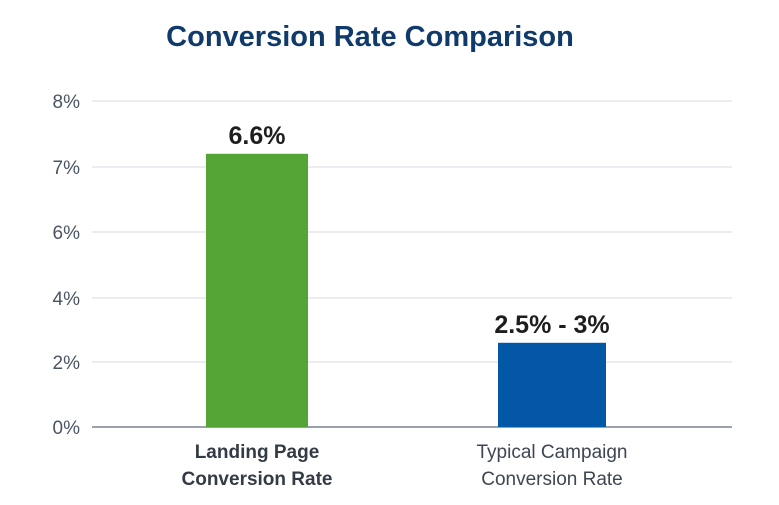  What do you see at coordinates (67, 428) in the screenshot?
I see `y-tick-label: 0%` at bounding box center [67, 428].